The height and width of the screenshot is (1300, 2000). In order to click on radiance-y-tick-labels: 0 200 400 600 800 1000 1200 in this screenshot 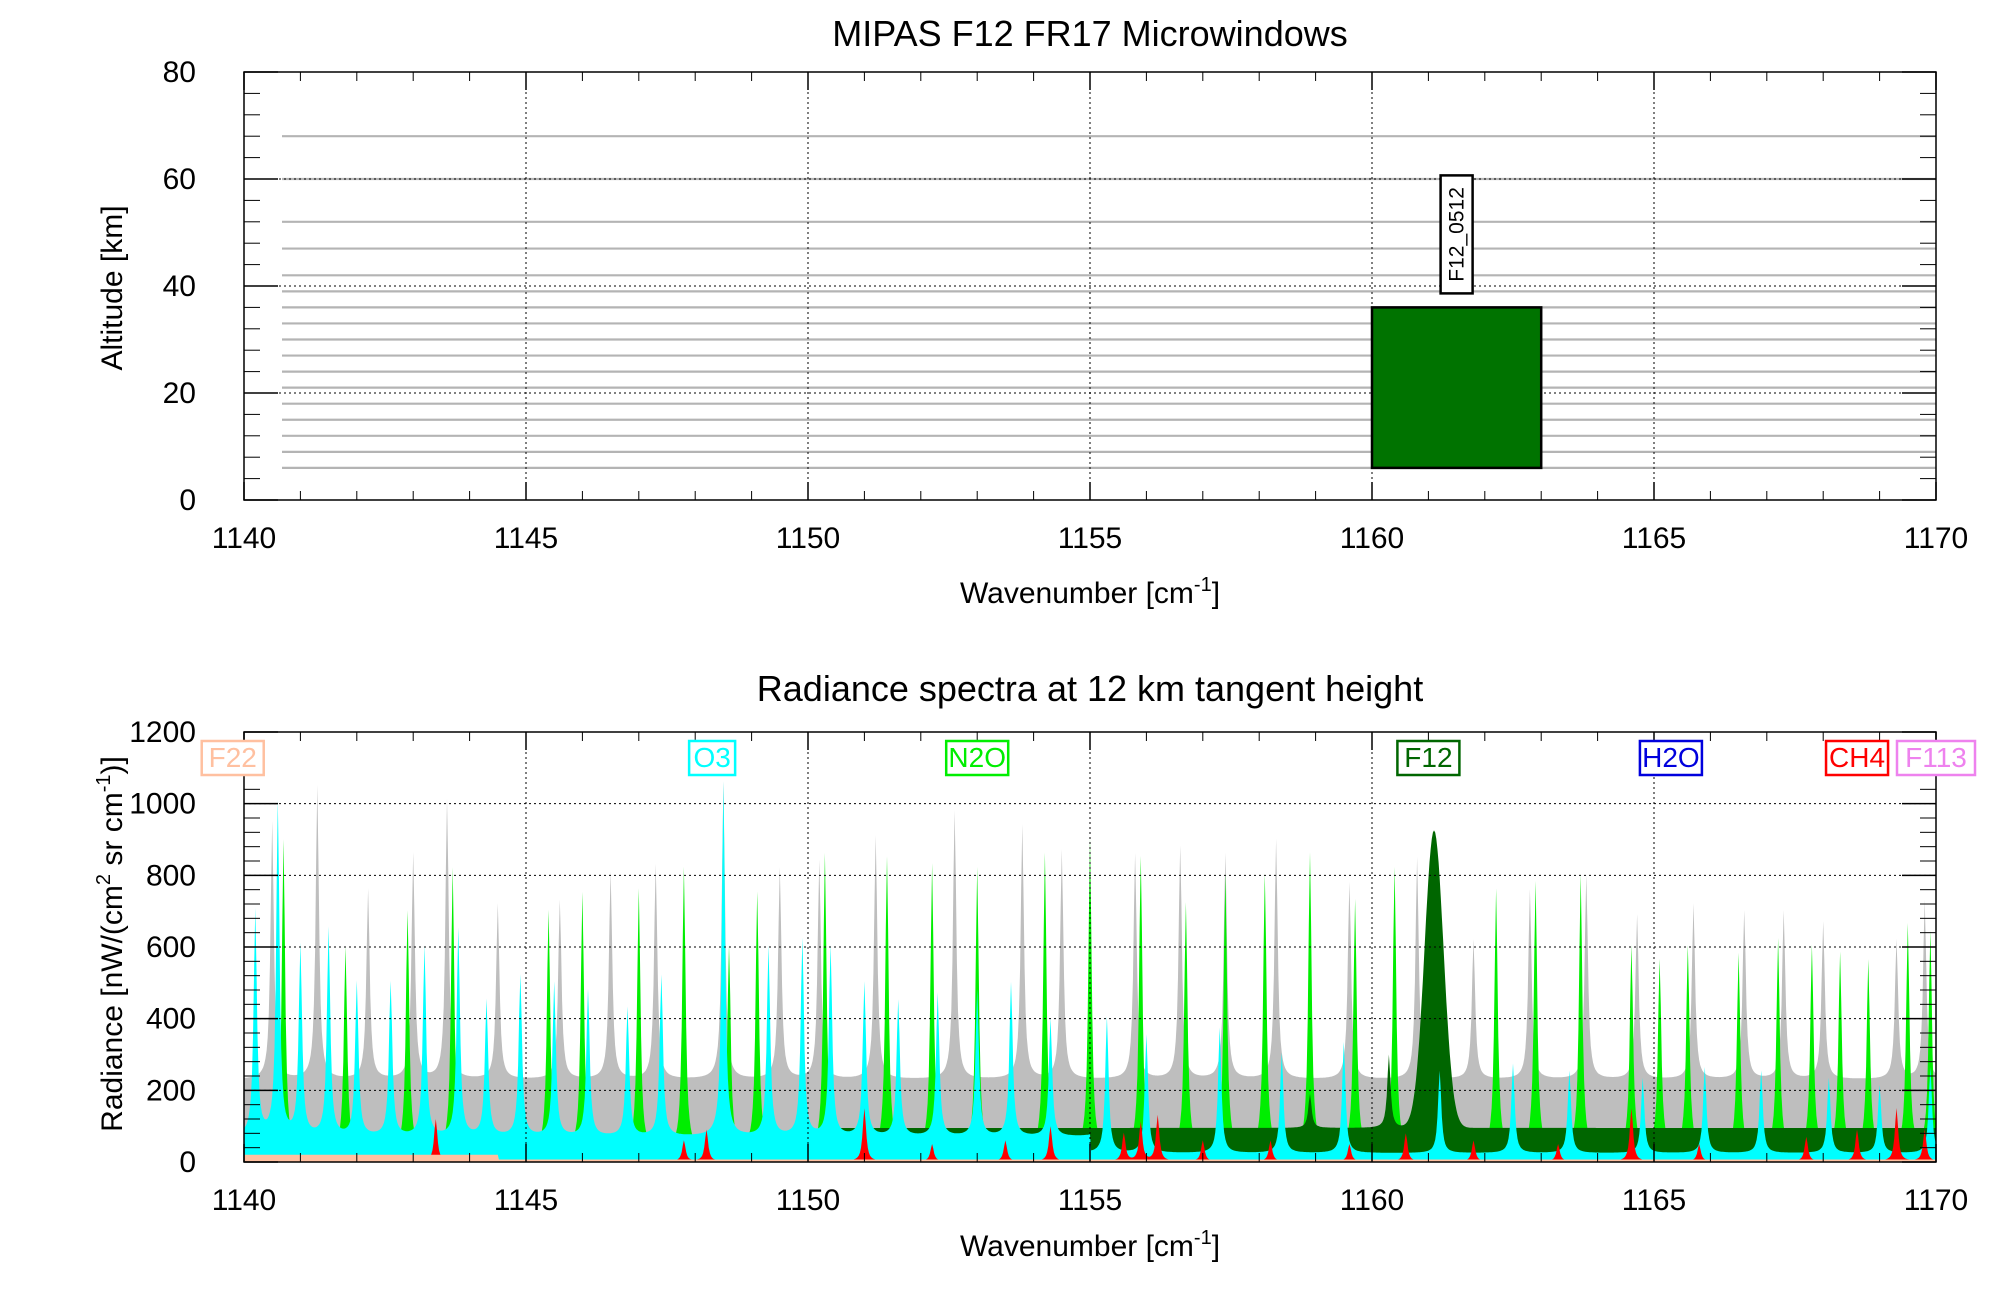, I will do `click(162, 947)`.